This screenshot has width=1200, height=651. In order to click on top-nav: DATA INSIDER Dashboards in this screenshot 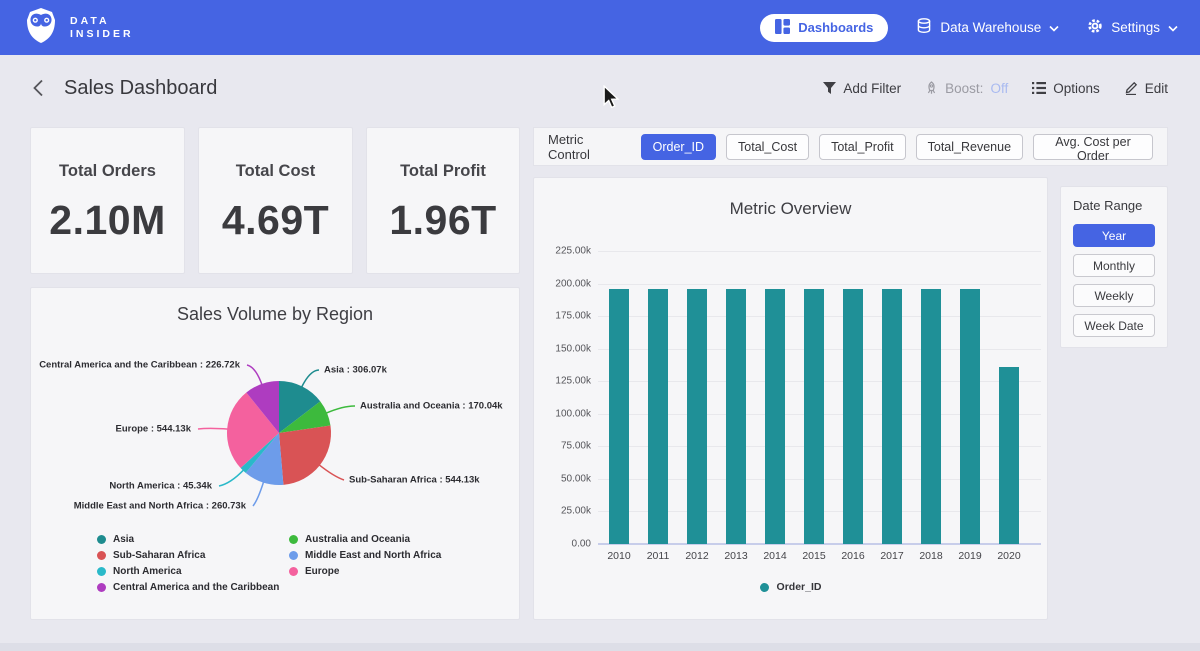, I will do `click(600, 27)`.